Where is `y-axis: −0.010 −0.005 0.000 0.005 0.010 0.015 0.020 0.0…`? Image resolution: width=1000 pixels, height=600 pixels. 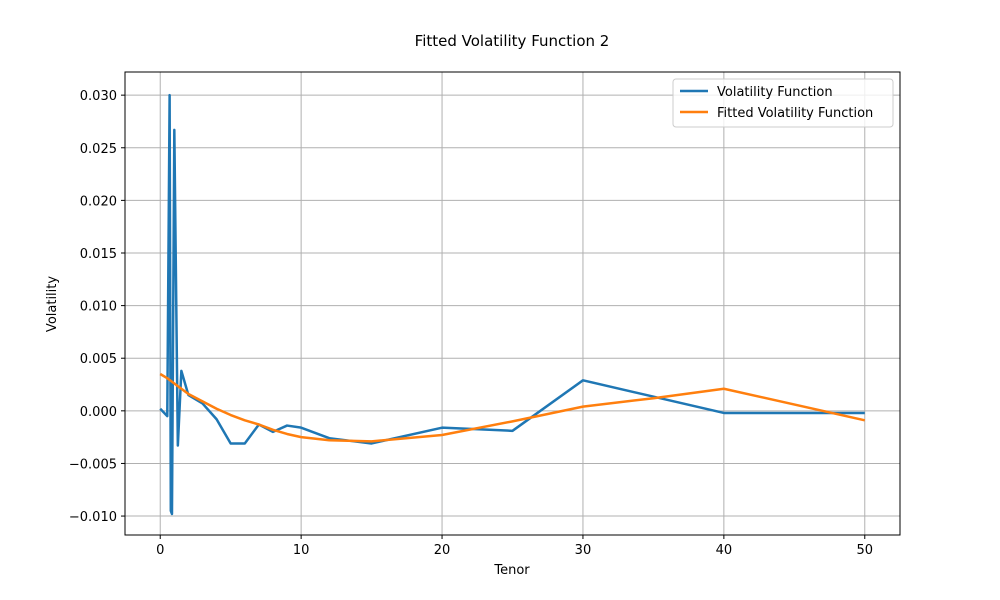
y-axis: −0.010 −0.005 0.000 0.005 0.010 0.015 0.020 0.0… is located at coordinates (97, 307).